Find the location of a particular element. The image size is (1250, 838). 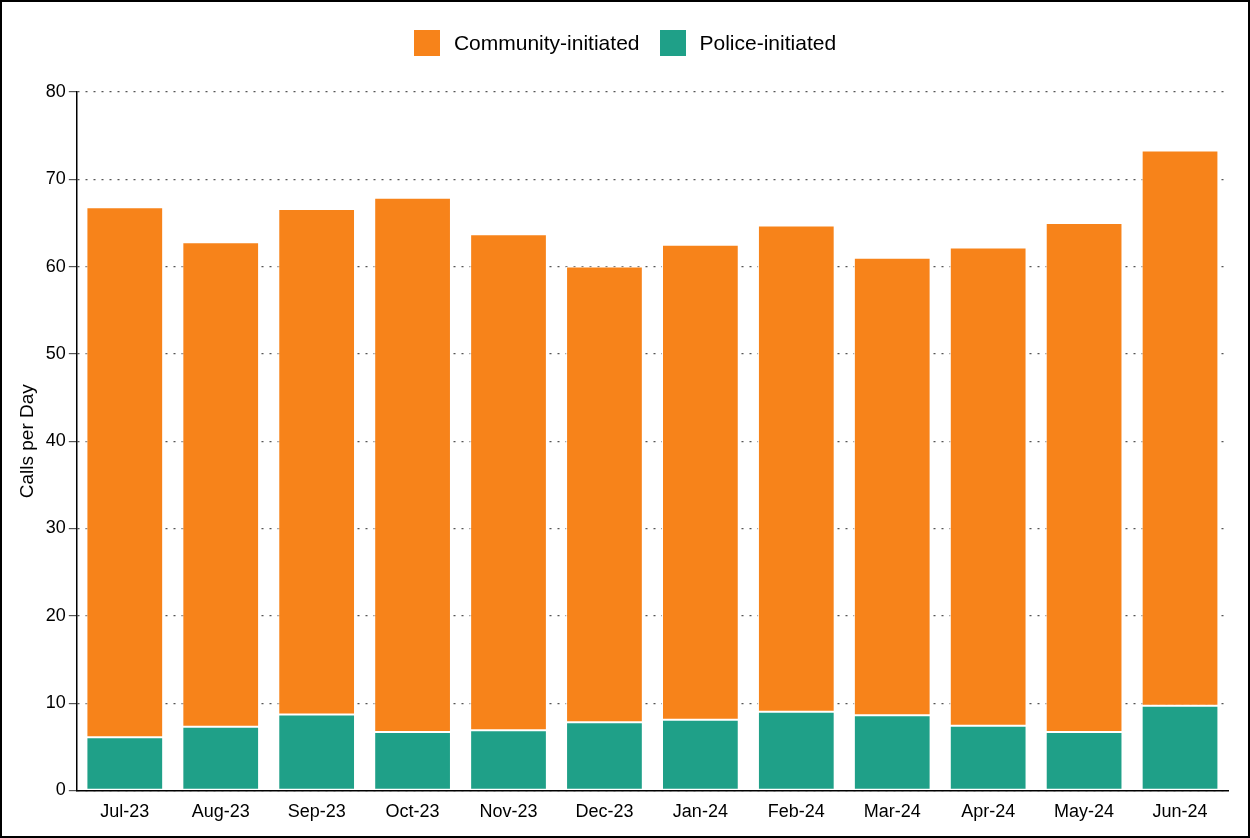

y-tick-label: 60 is located at coordinates (55, 265).